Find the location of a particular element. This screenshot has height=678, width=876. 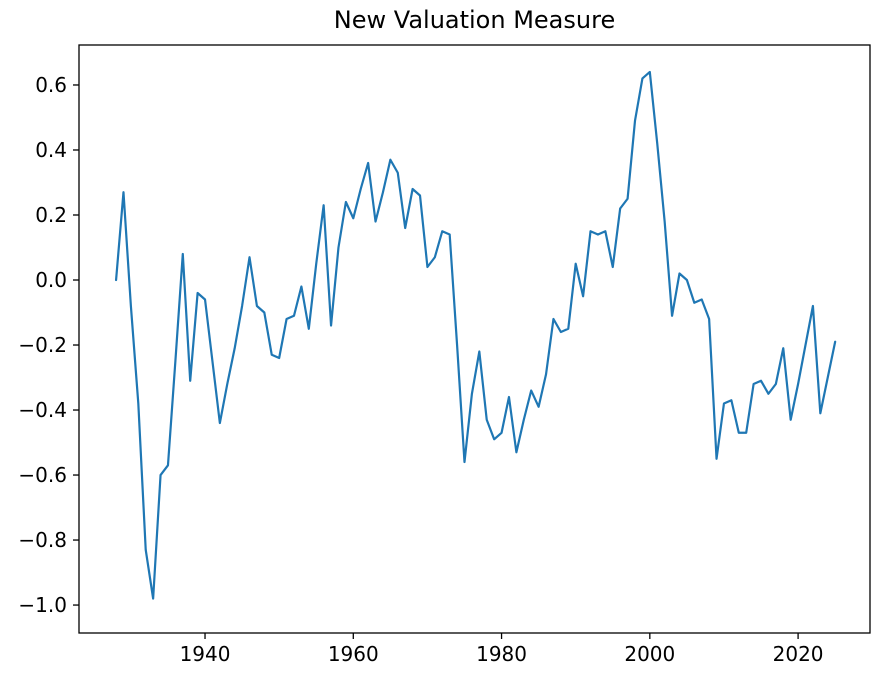

y-tick-label: −0.8 is located at coordinates (42, 540).